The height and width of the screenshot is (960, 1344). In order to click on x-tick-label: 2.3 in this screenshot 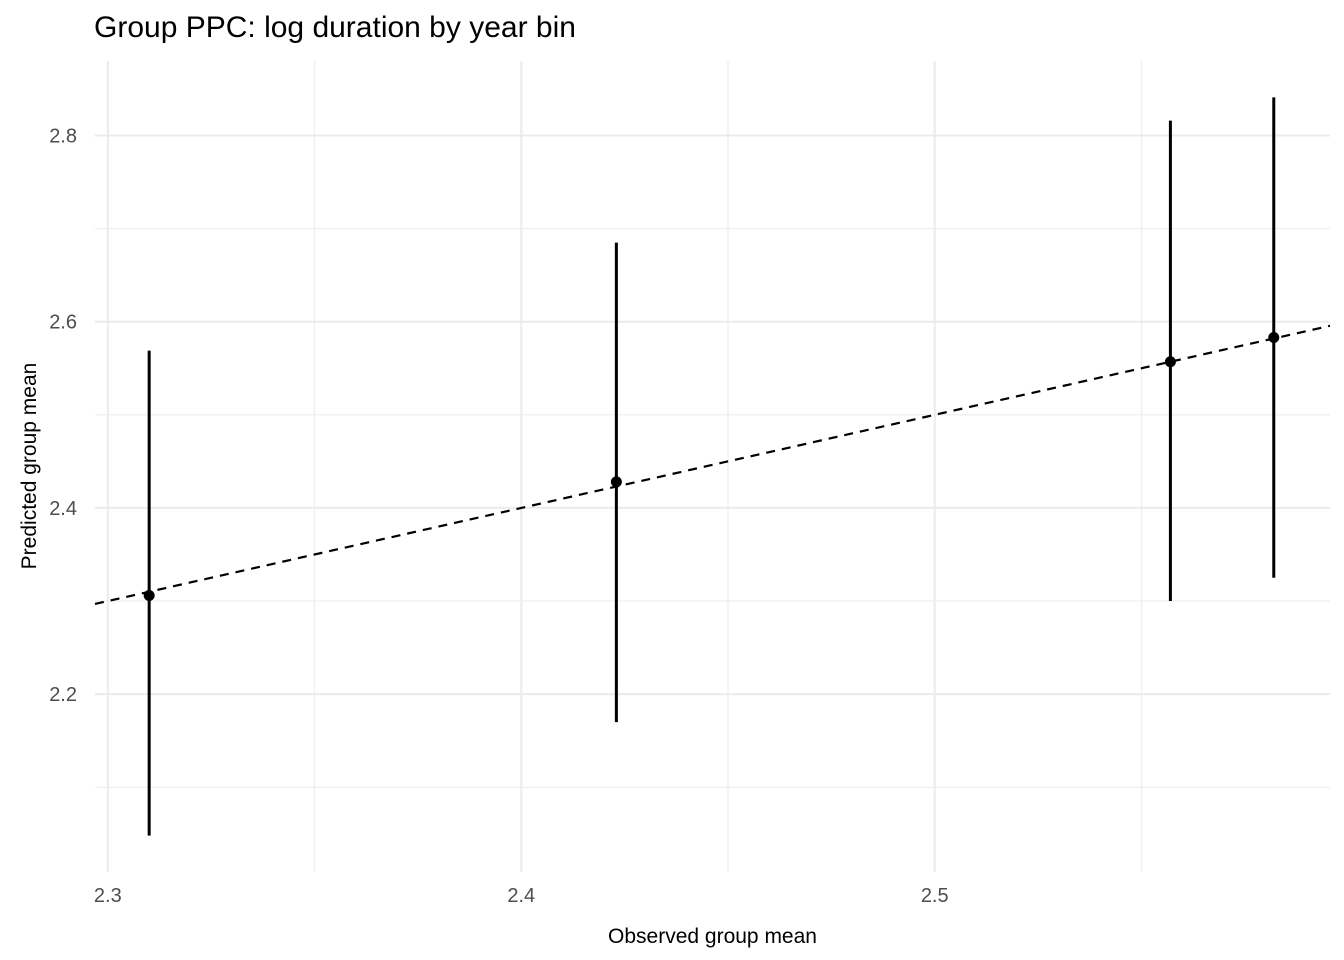, I will do `click(108, 896)`.